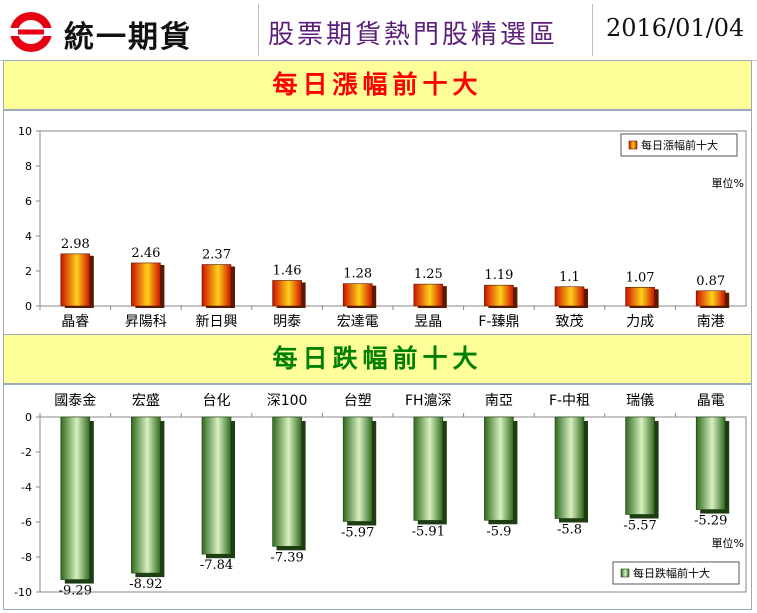 This screenshot has height=613, width=757. Describe the element at coordinates (26, 557) in the screenshot. I see `y-tick-label: -8` at that location.